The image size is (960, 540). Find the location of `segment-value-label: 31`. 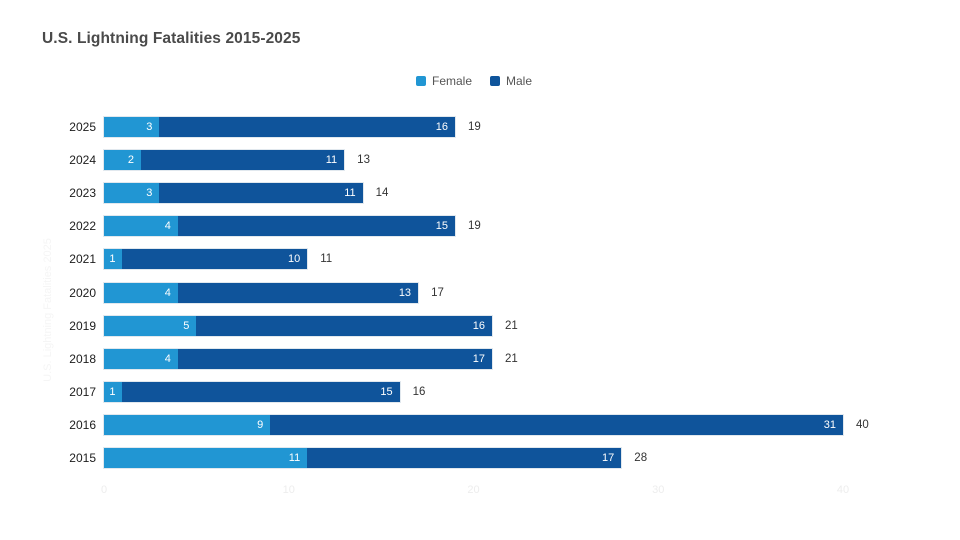

segment-value-label: 31 is located at coordinates (829, 424).